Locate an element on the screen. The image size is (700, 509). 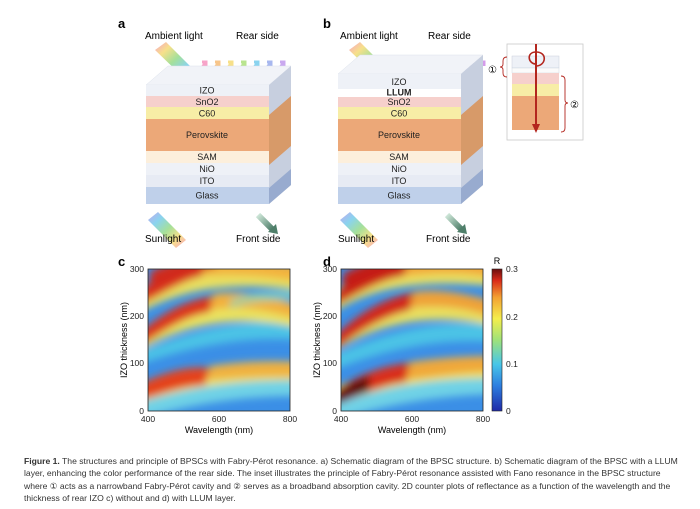
inset-marker-1: ① is located at coordinates (492, 70).